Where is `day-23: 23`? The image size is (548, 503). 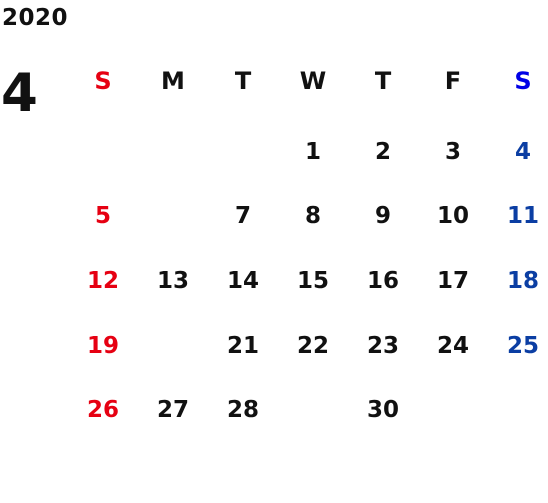 day-23: 23 is located at coordinates (382, 346).